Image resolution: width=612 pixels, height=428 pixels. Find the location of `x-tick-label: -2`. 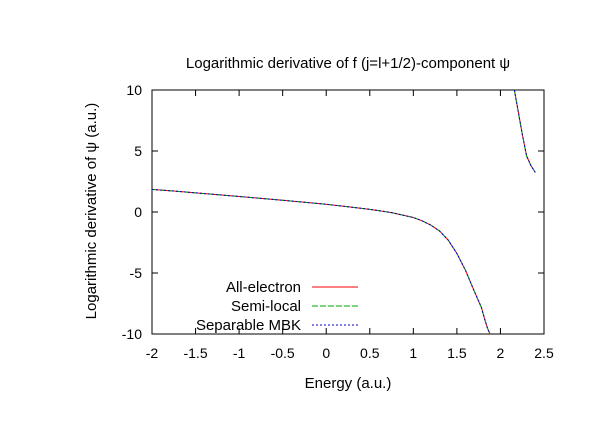

x-tick-label: -2 is located at coordinates (152, 353).